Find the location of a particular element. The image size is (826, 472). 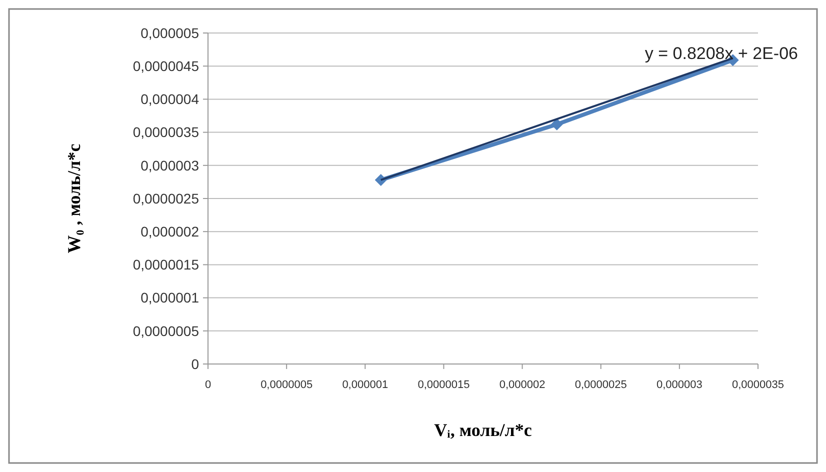

x-tick-label: 0,0000015 is located at coordinates (444, 385).